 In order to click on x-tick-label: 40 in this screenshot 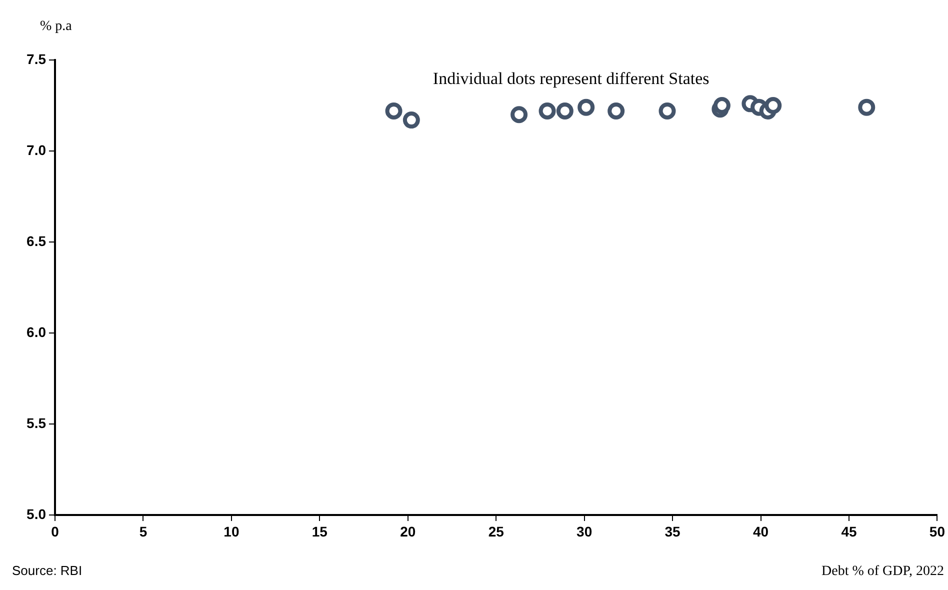, I will do `click(760, 531)`.